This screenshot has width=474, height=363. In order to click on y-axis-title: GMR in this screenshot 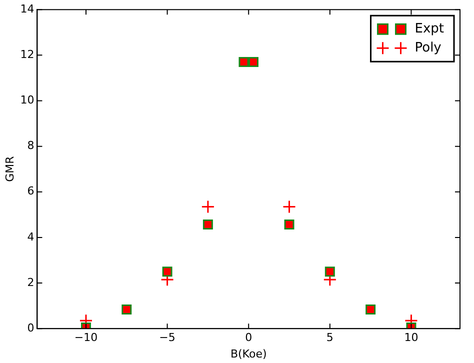, I will do `click(9, 169)`.